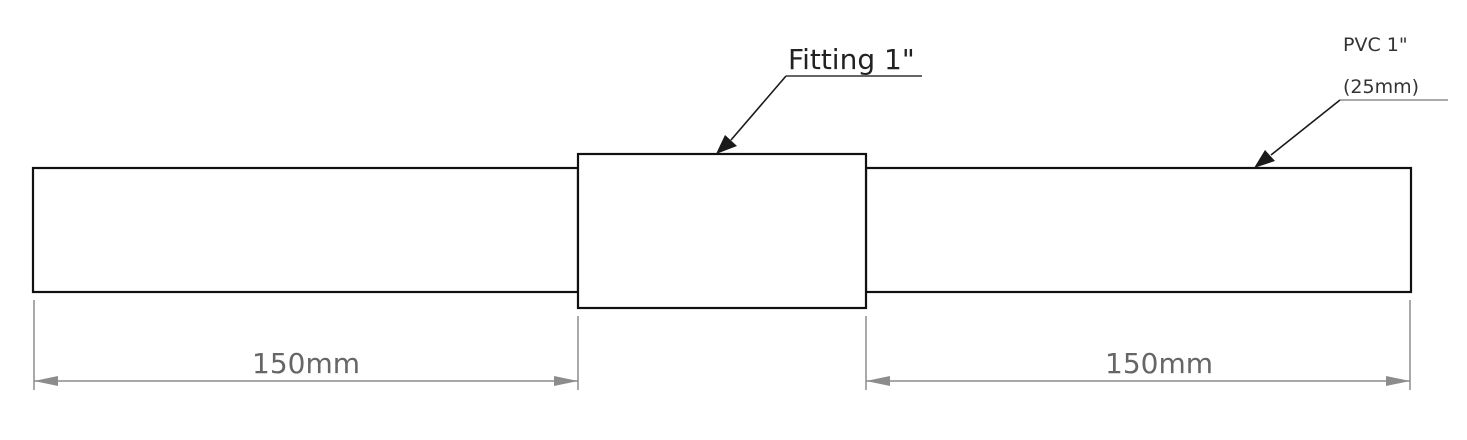 This screenshot has height=440, width=1467. Describe the element at coordinates (758, 108) in the screenshot. I see `fitting-leader-line` at that location.